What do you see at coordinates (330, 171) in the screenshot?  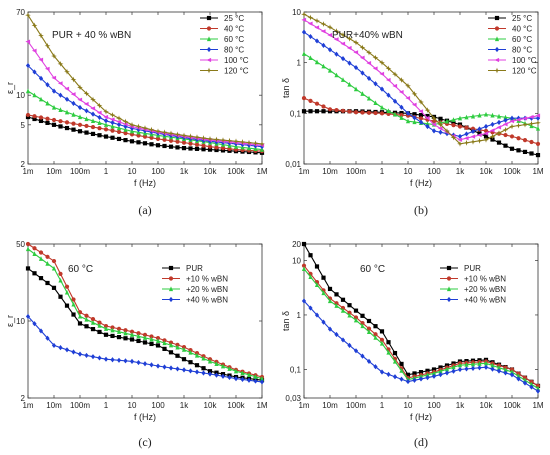 I see `x-tick-label: 10m` at bounding box center [330, 171].